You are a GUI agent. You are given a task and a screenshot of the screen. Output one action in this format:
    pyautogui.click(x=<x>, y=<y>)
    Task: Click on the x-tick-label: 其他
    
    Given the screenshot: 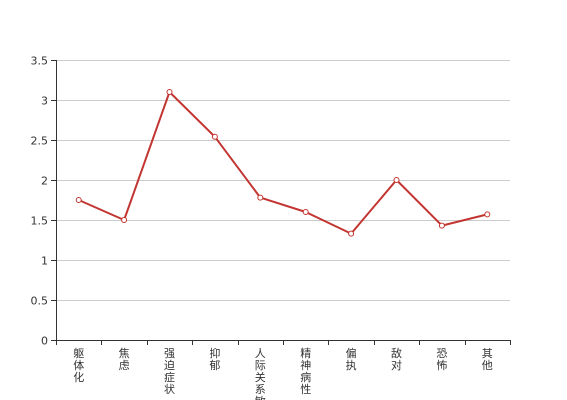 What is the action you would take?
    pyautogui.click(x=487, y=359)
    